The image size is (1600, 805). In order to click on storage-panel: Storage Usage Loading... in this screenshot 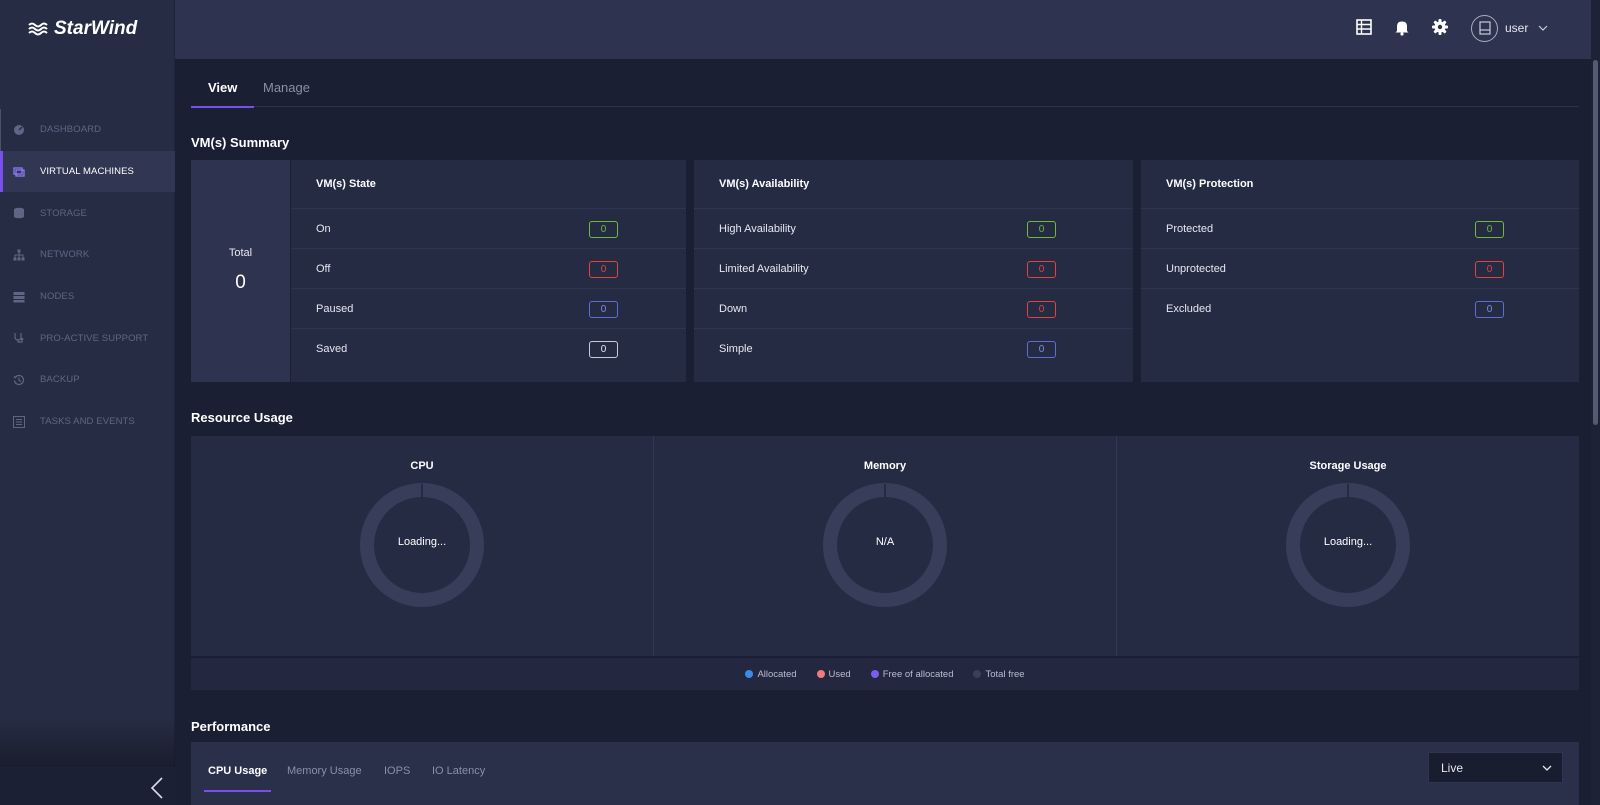, I will do `click(1348, 546)`.